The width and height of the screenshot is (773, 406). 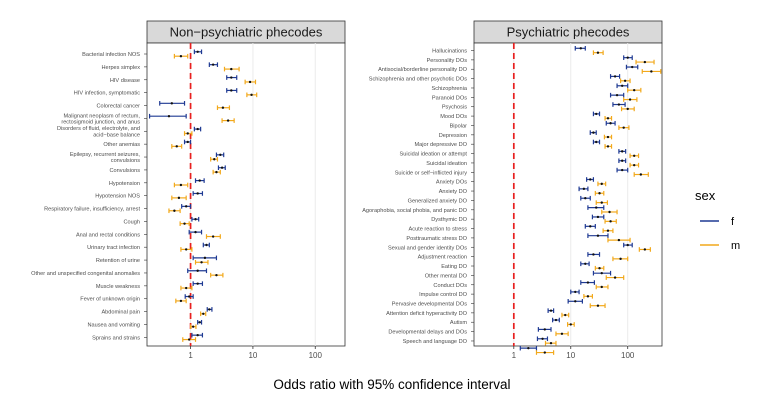 I want to click on legend-title: sex, so click(x=705, y=195).